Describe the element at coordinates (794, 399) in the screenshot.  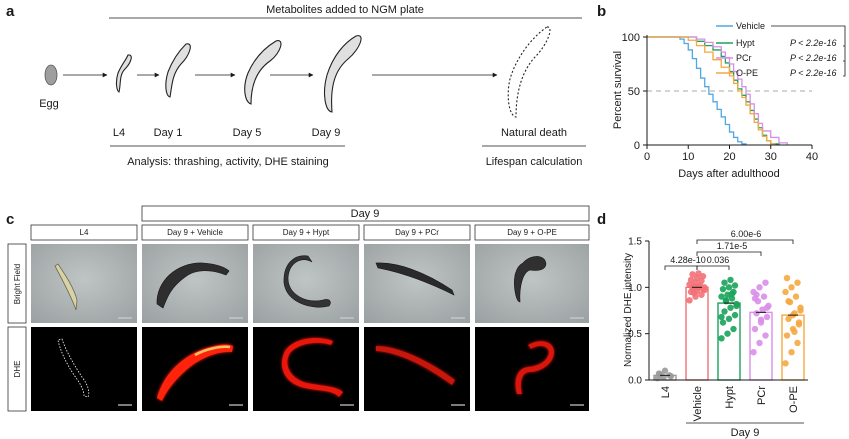
I see `dhe-category-label-o-pe: O-PE` at that location.